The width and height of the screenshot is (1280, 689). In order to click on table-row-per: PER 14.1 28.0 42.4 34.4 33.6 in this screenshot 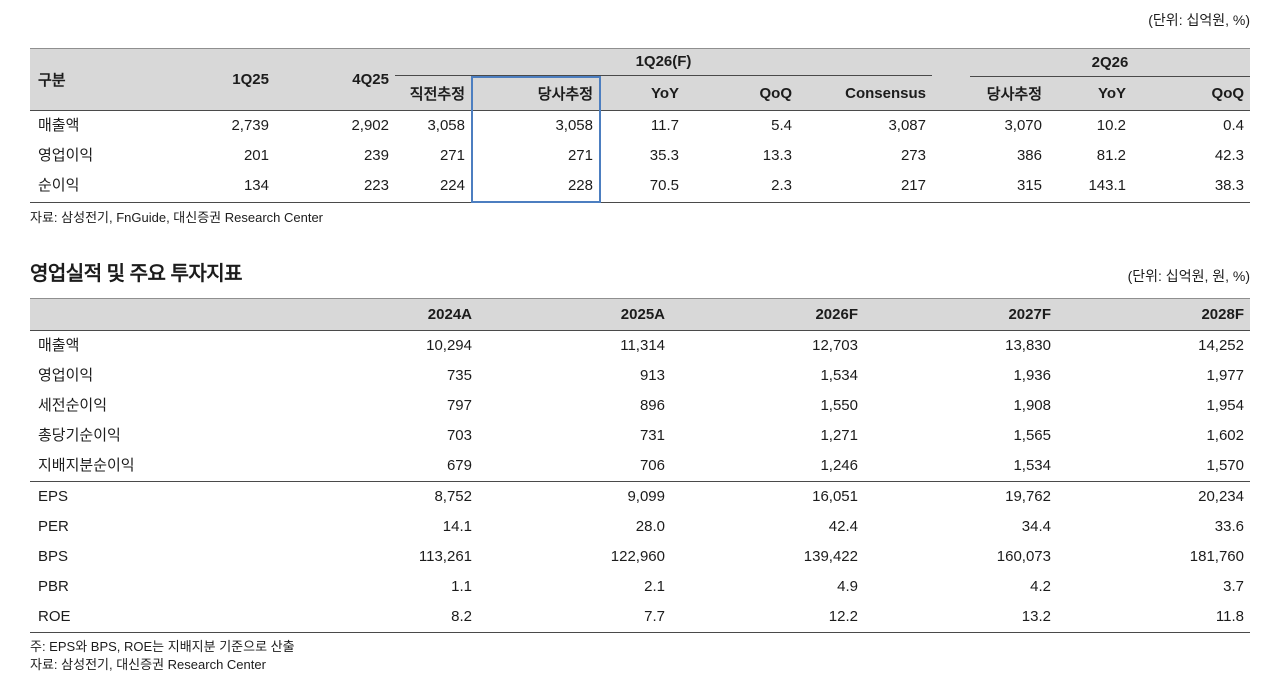, I will do `click(640, 527)`.